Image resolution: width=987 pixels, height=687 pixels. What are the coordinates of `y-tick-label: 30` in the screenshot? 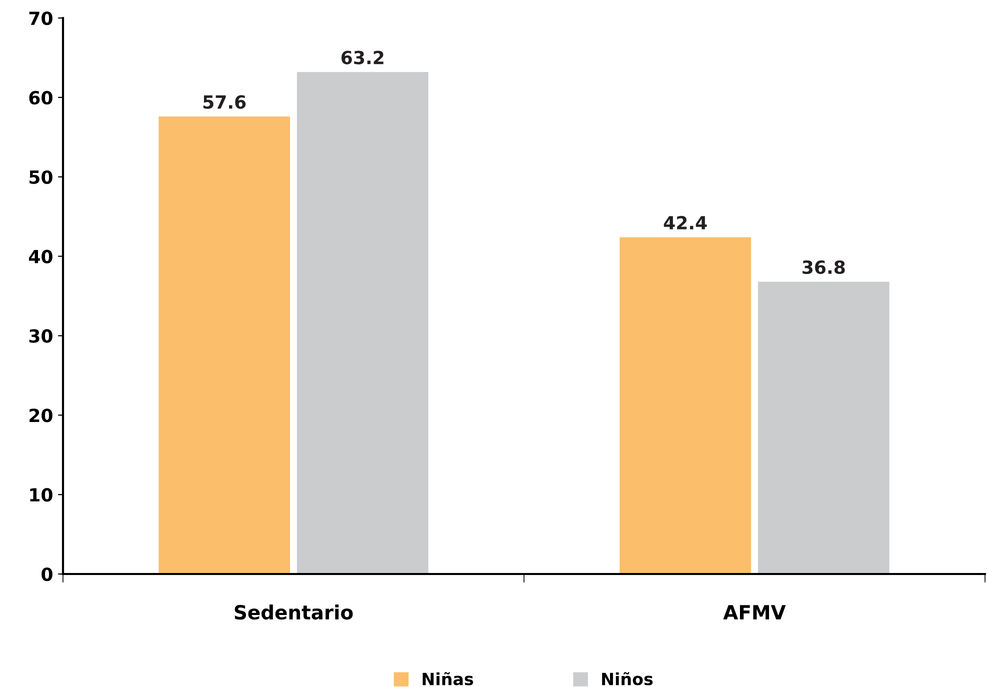 It's located at (40, 336).